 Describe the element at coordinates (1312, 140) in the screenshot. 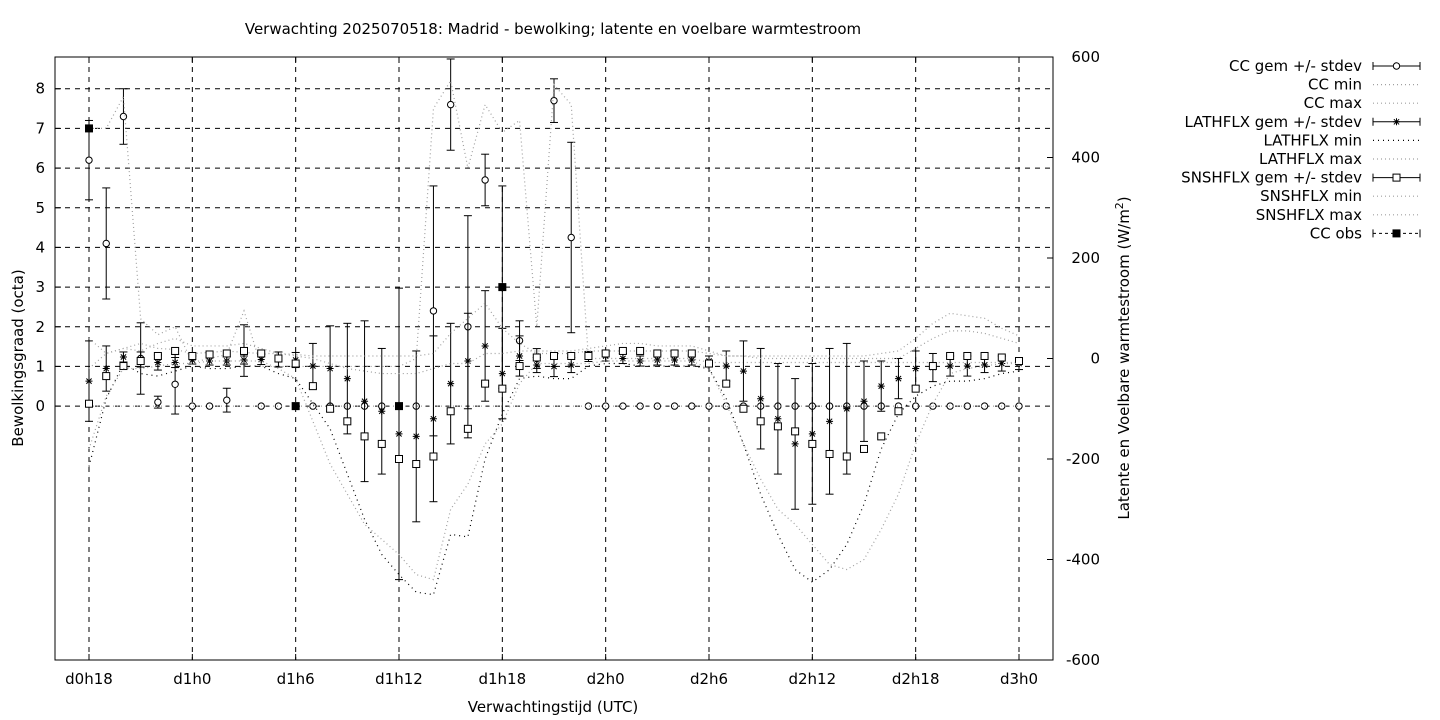

I see `legend-label-lathflx-min: LATHFLX min` at that location.